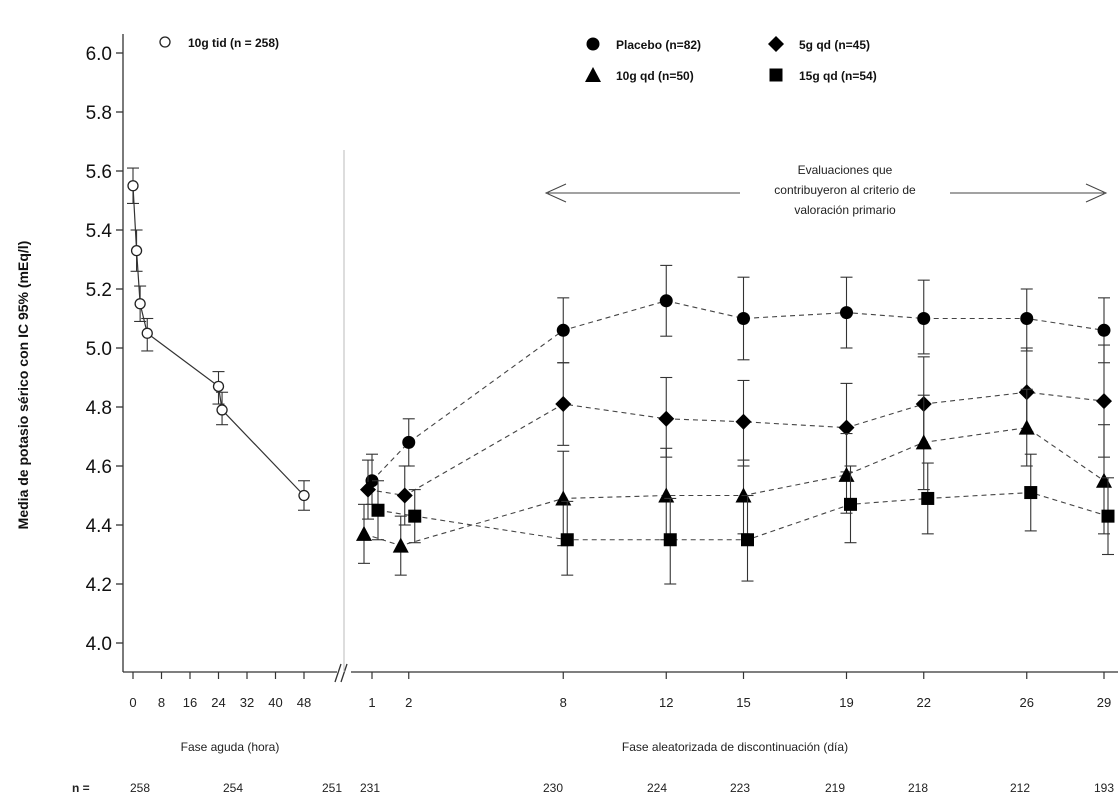 The image size is (1120, 799). What do you see at coordinates (370, 788) in the screenshot?
I see `n-row-value: 231` at bounding box center [370, 788].